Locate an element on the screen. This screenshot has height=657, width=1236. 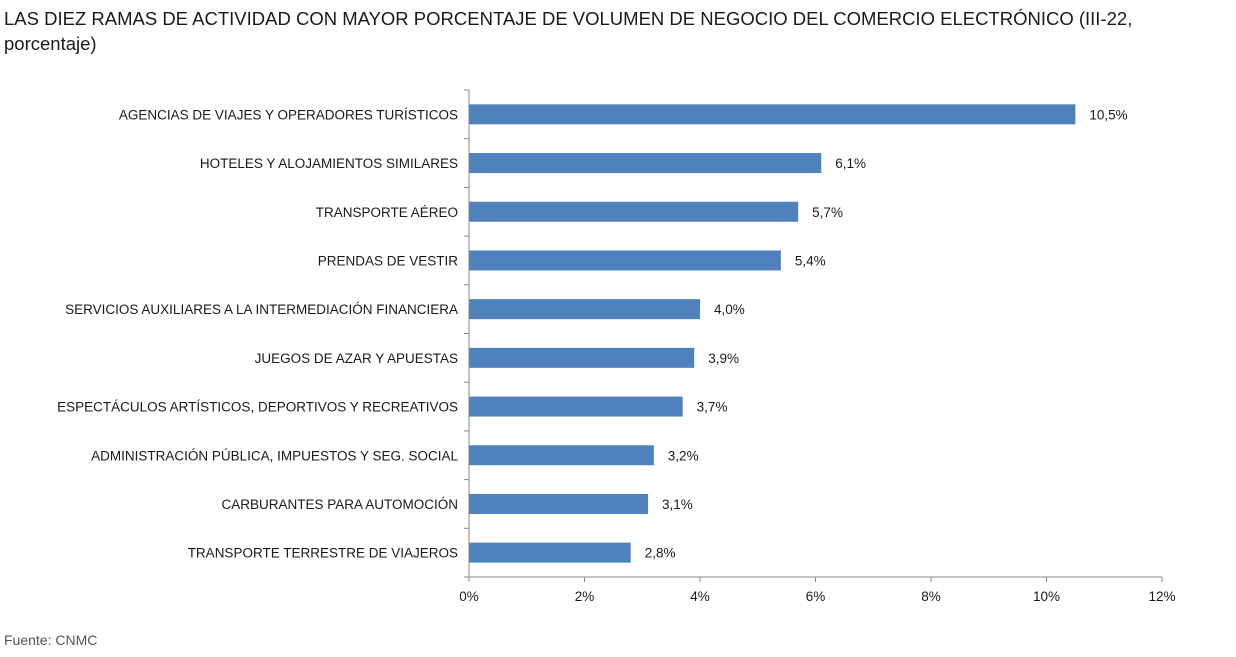
category-label: HOTELES Y ALOJAMIENTOS SIMILARES is located at coordinates (329, 163).